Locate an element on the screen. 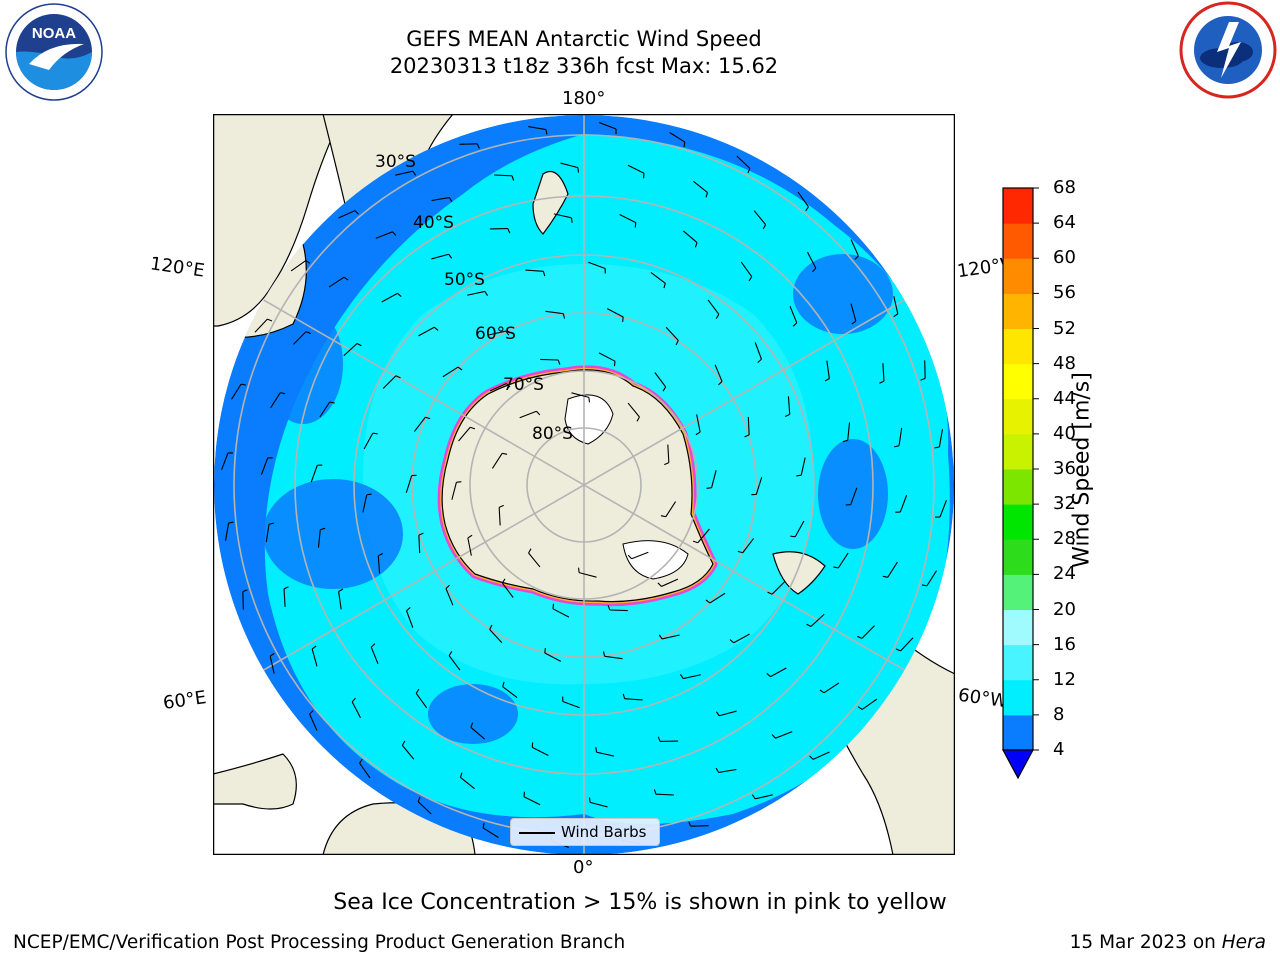 The width and height of the screenshot is (1280, 960). footer-date-text: 15 Mar 2023 on is located at coordinates (1145, 942).